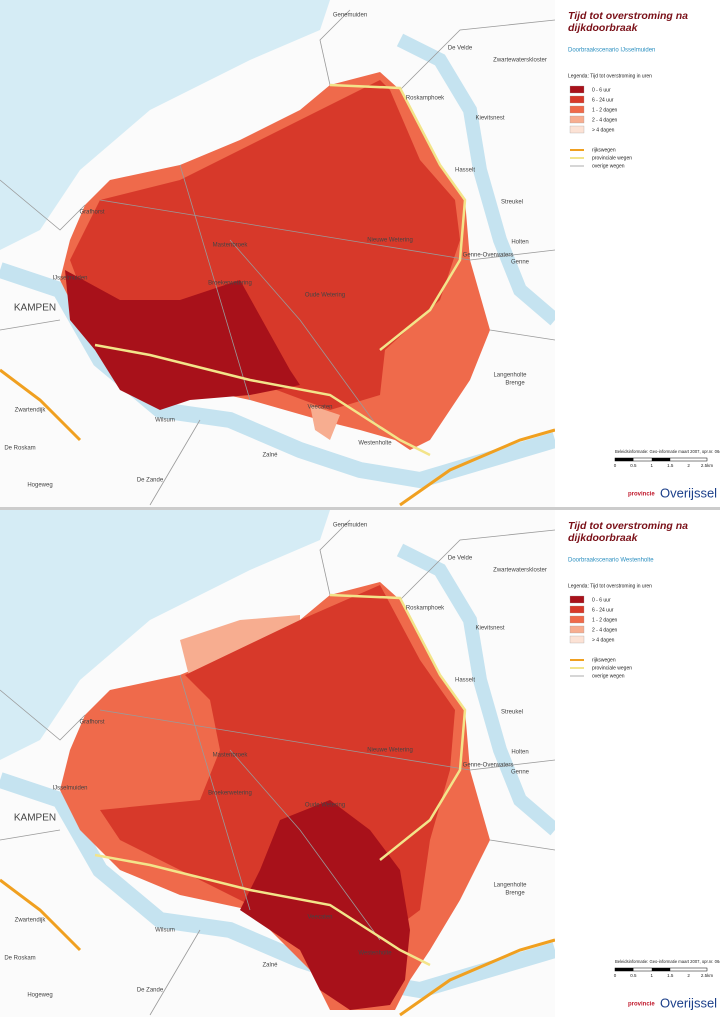 The image size is (720, 1019). Describe the element at coordinates (633, 975) in the screenshot. I see `scale-label: 0.5` at that location.